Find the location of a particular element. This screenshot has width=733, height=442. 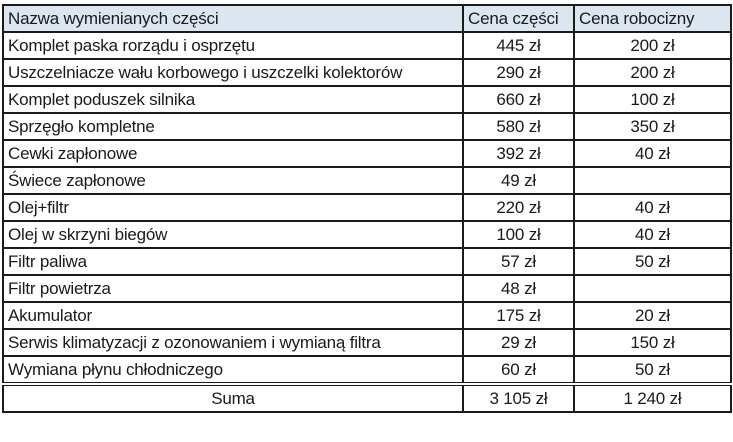

table-row: Filtr paliwa 57 zł 50 zł is located at coordinates (367, 261).